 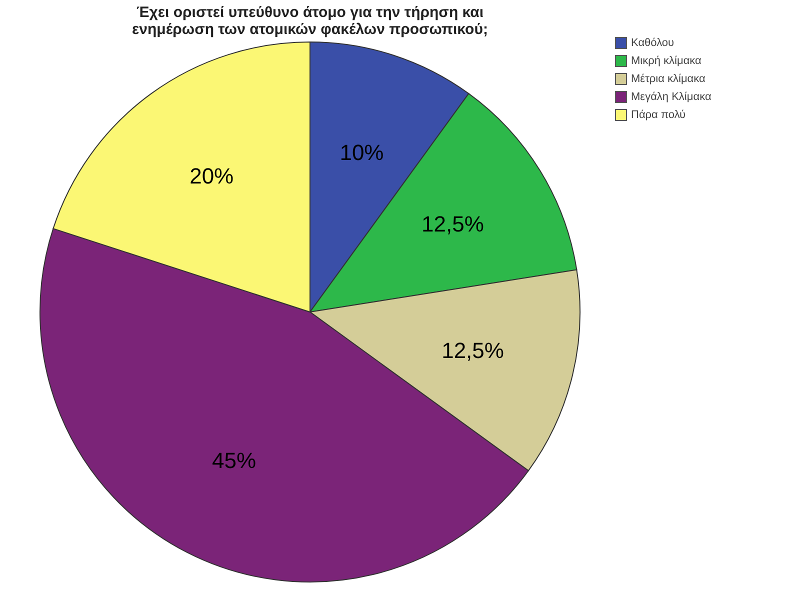 What do you see at coordinates (362, 152) in the screenshot?
I see `data-label: 10%` at bounding box center [362, 152].